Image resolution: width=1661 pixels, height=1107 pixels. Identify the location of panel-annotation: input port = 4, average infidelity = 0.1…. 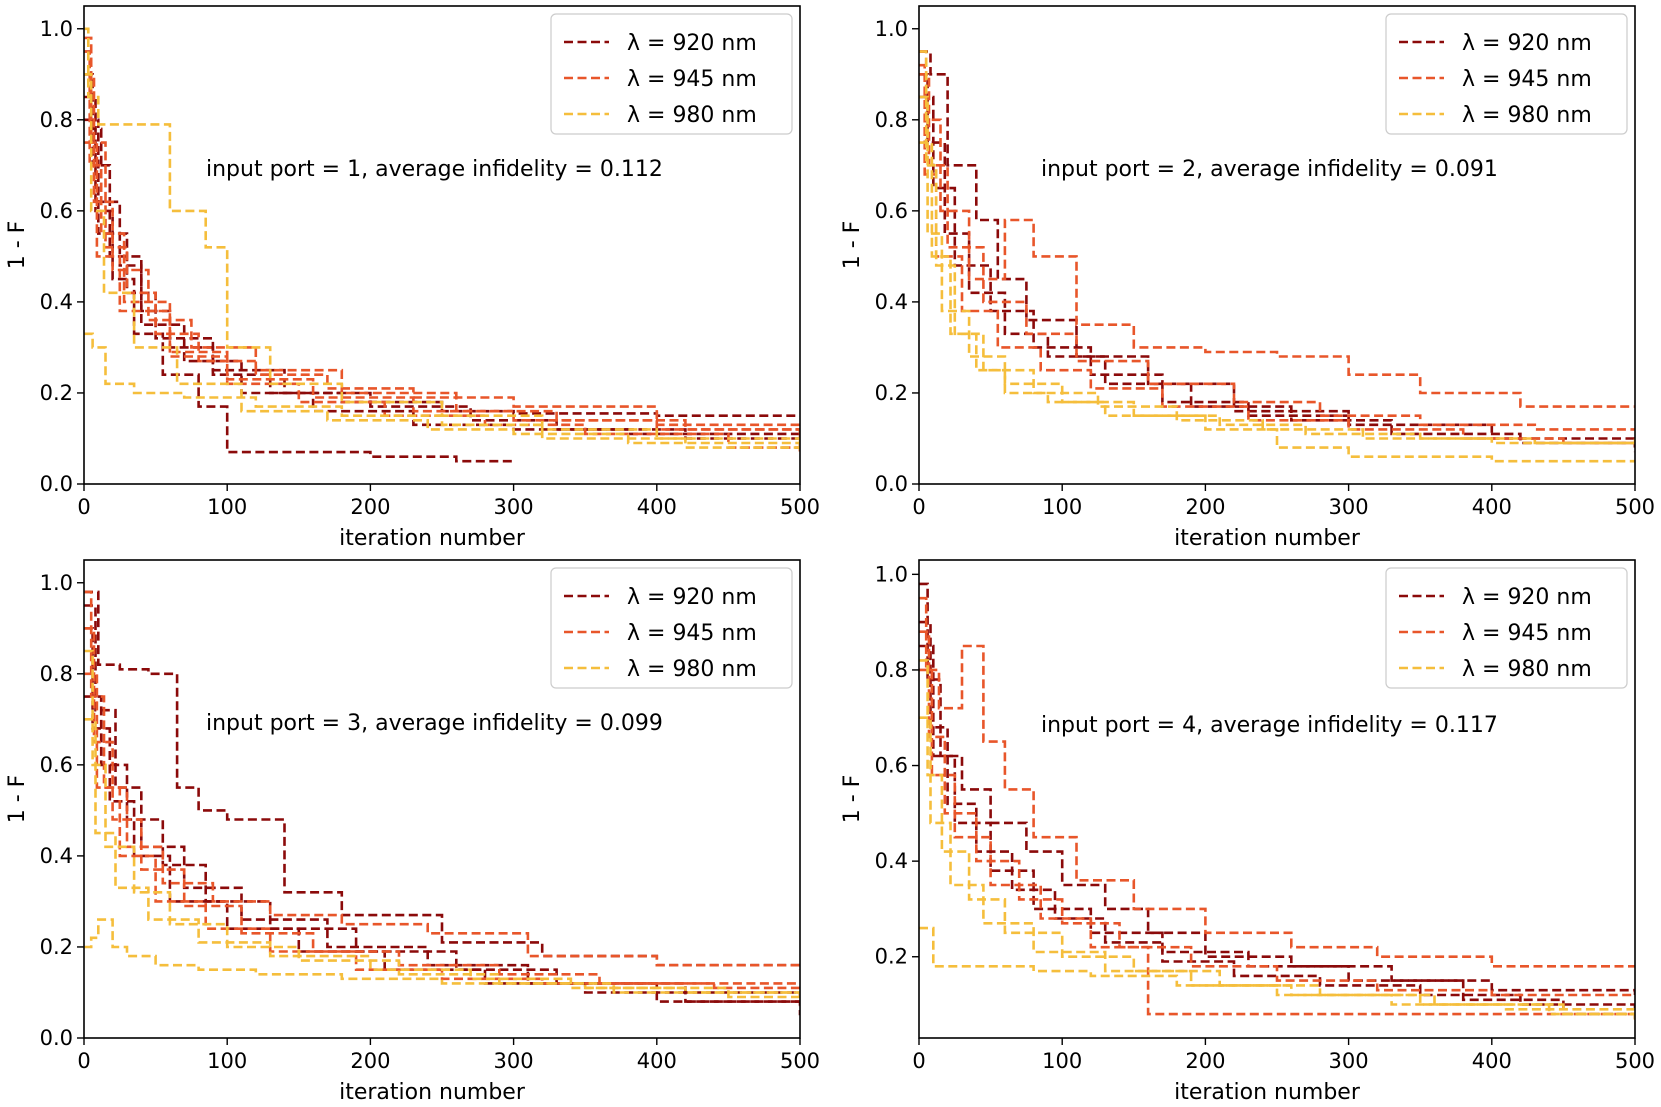
(1269, 725).